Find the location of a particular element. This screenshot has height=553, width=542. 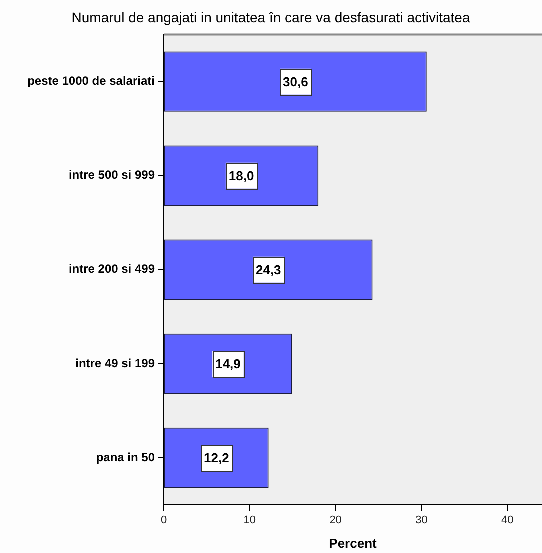

data-label: 30,6 is located at coordinates (295, 82).